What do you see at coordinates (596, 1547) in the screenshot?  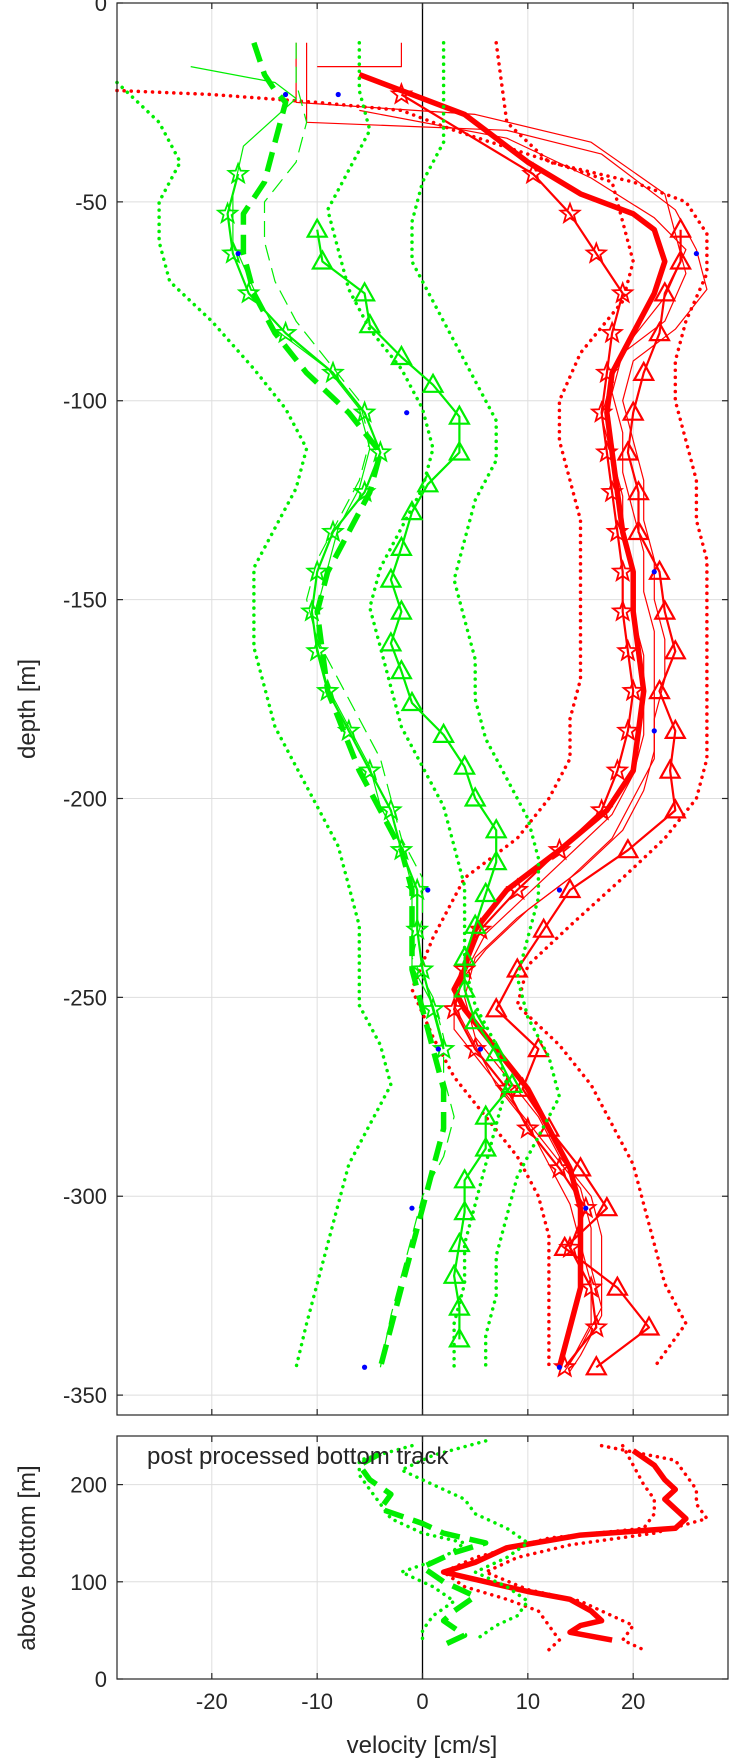 I see `east-dot-right-line` at bounding box center [596, 1547].